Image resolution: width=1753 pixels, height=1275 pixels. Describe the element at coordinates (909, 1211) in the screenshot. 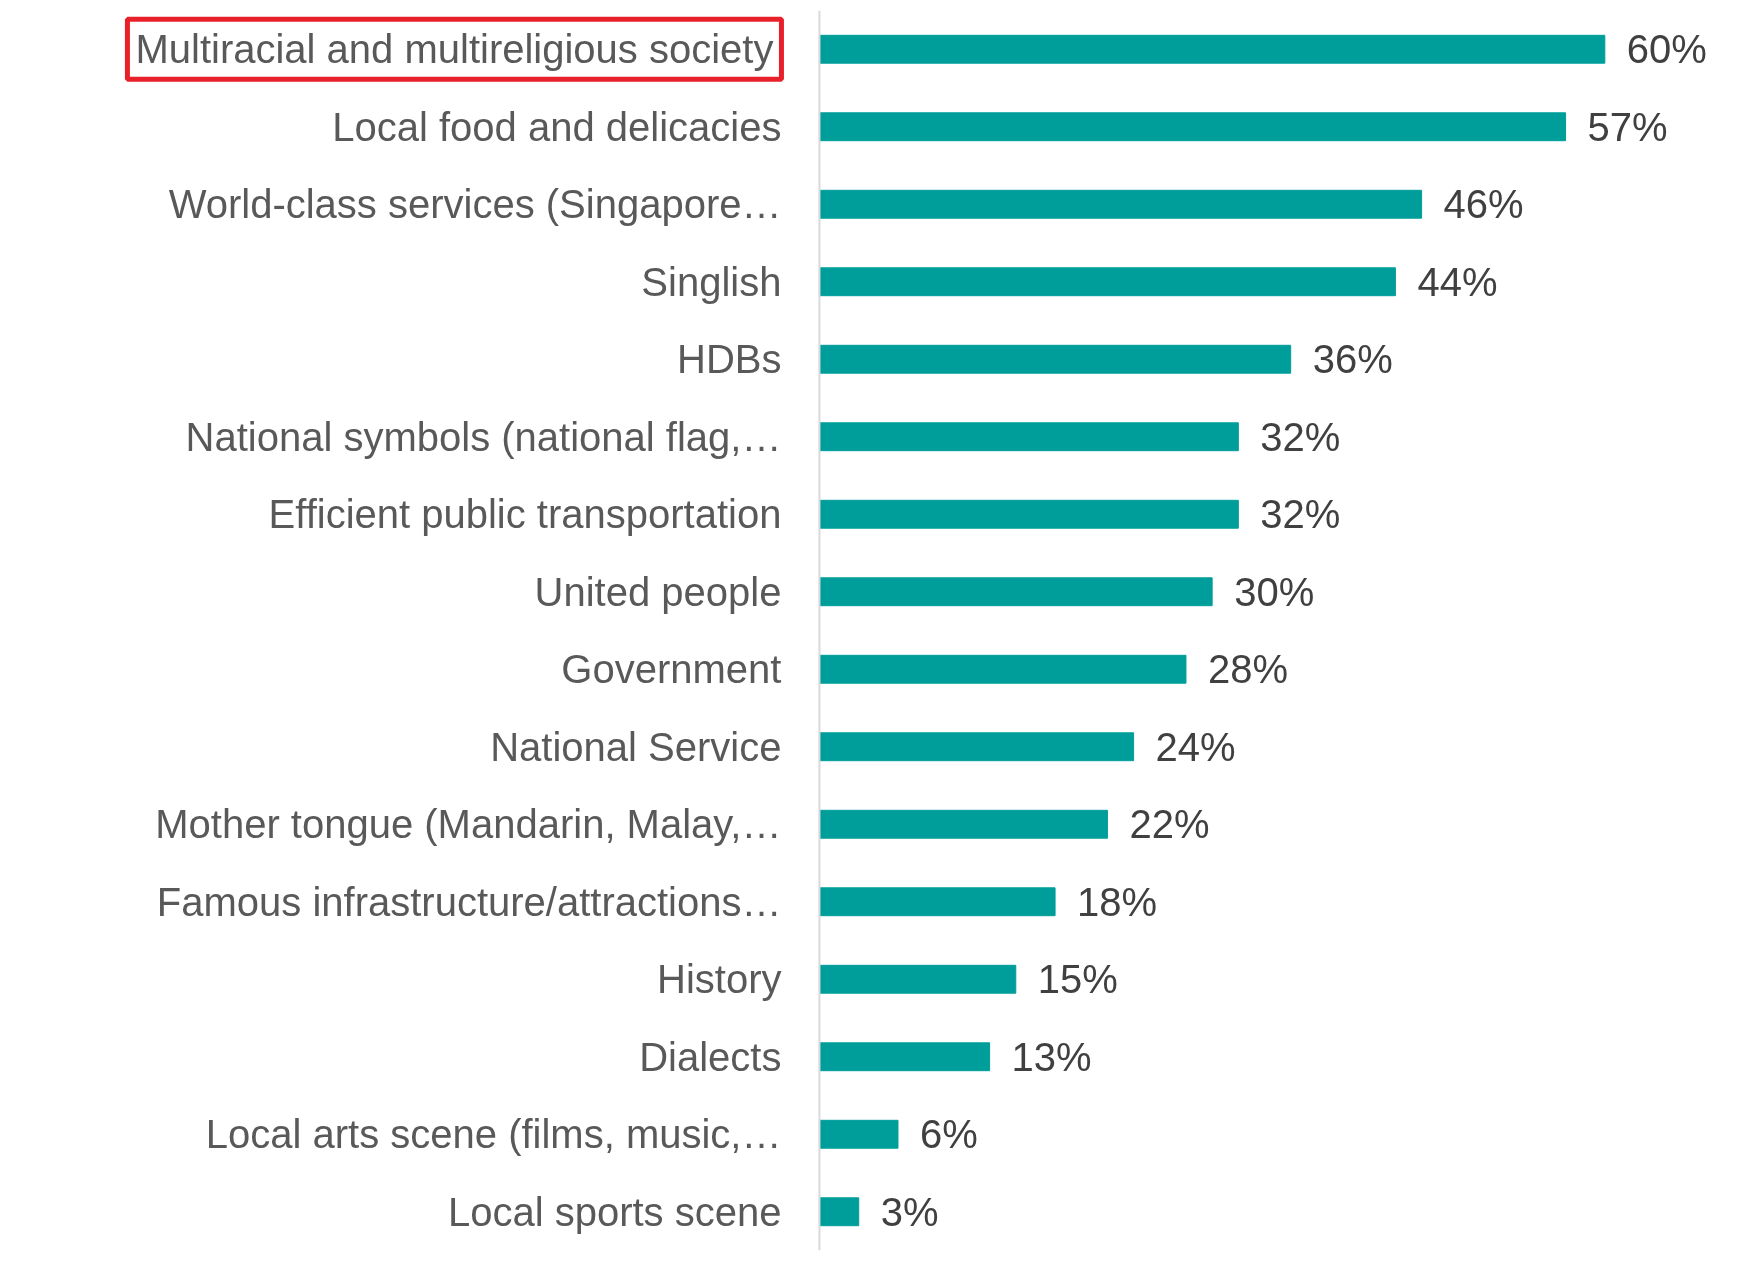

I see `data-label: 3%` at that location.